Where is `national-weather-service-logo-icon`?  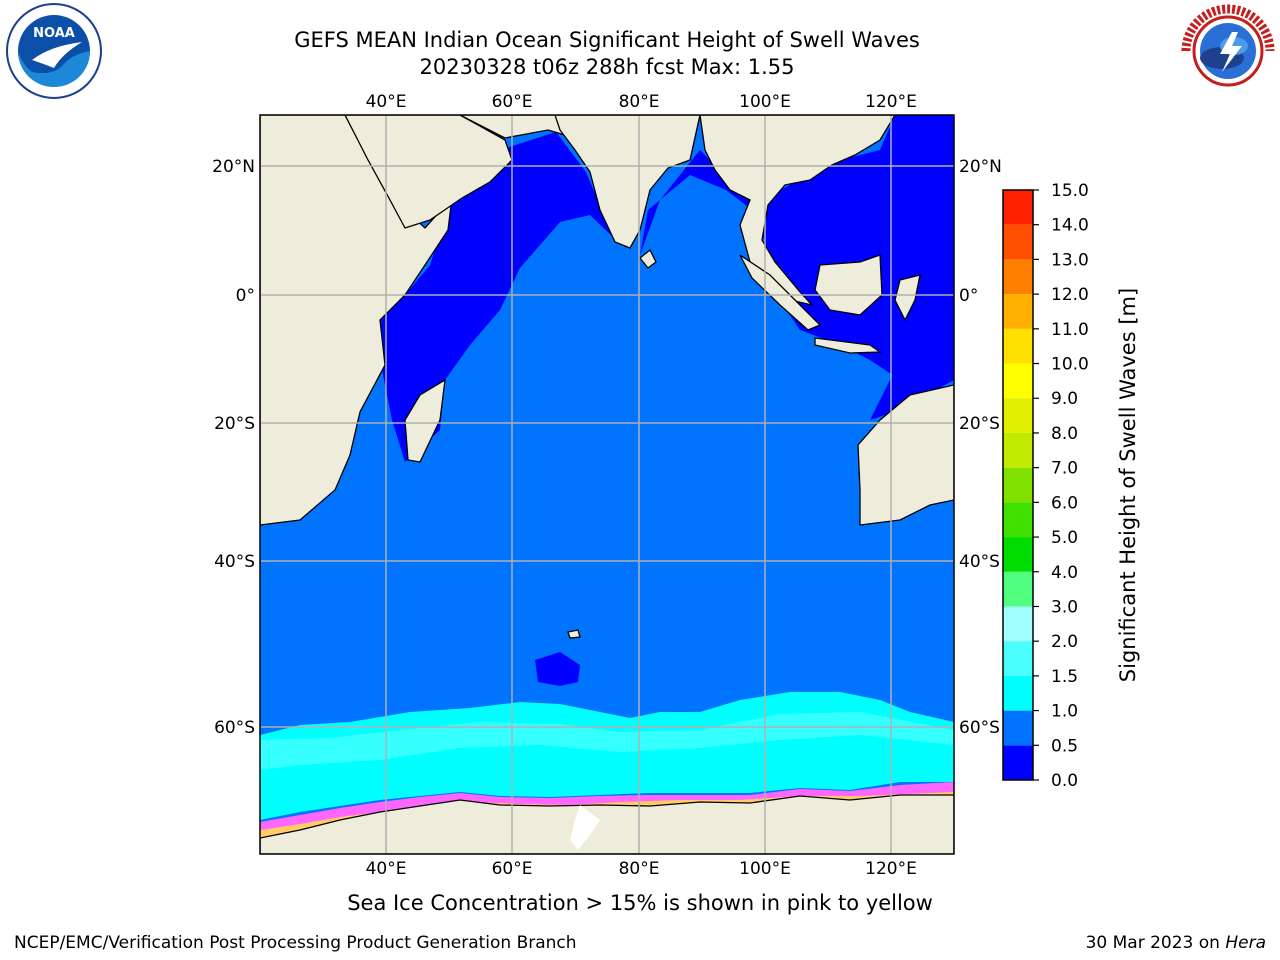 national-weather-service-logo-icon is located at coordinates (1228, 51).